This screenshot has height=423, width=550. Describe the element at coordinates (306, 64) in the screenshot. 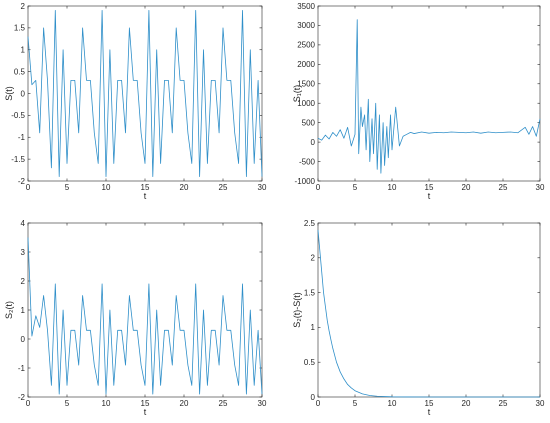

I see `y-tick-label: 2000` at that location.